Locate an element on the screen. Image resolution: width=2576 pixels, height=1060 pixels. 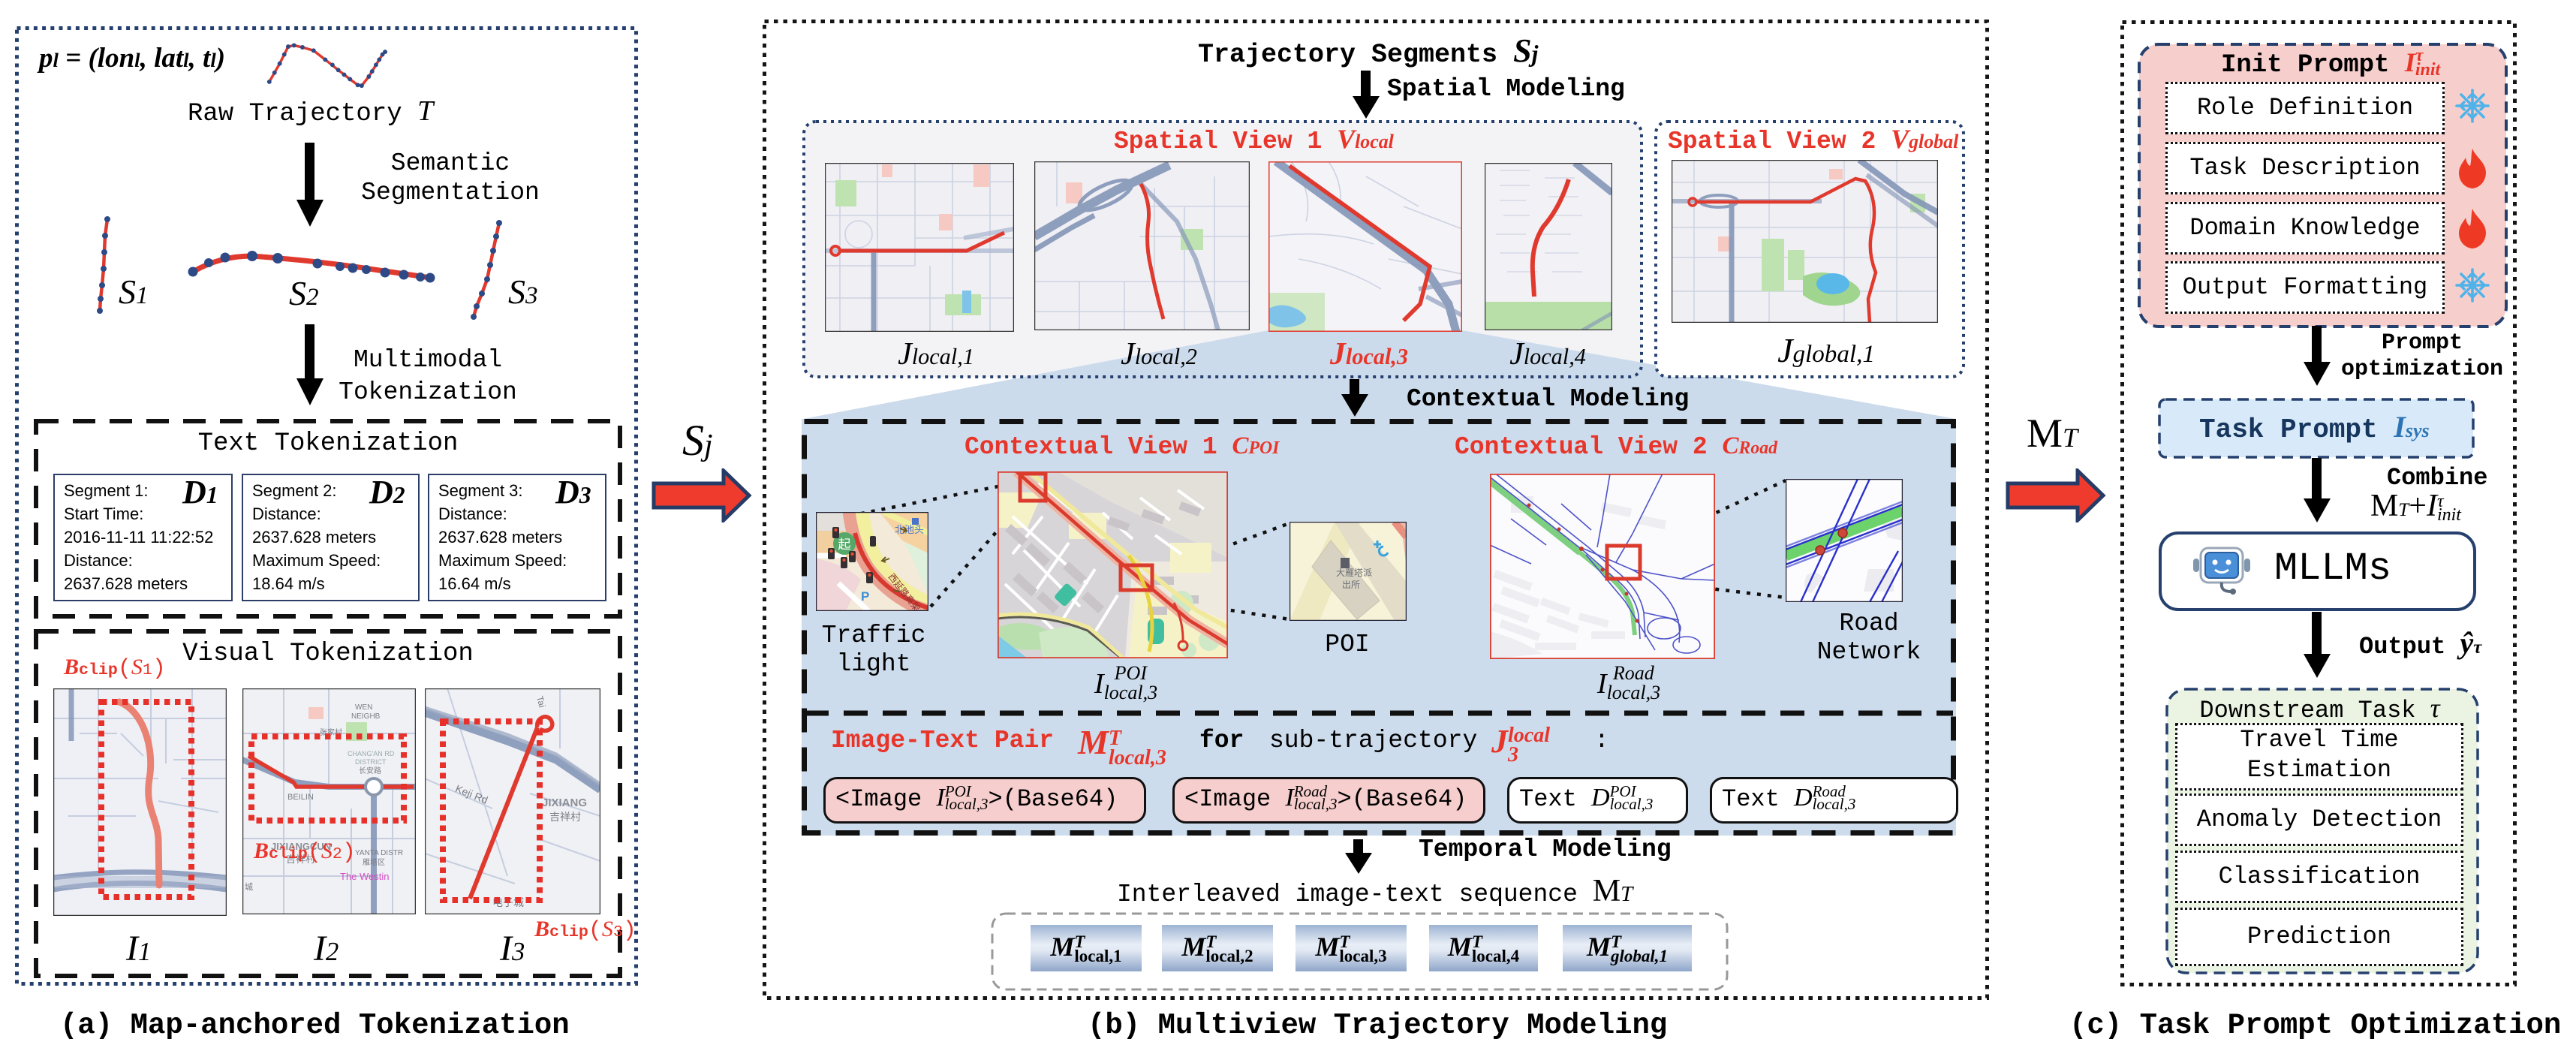
svg-text: JIXIANGCUN is located at coordinates (301, 846).